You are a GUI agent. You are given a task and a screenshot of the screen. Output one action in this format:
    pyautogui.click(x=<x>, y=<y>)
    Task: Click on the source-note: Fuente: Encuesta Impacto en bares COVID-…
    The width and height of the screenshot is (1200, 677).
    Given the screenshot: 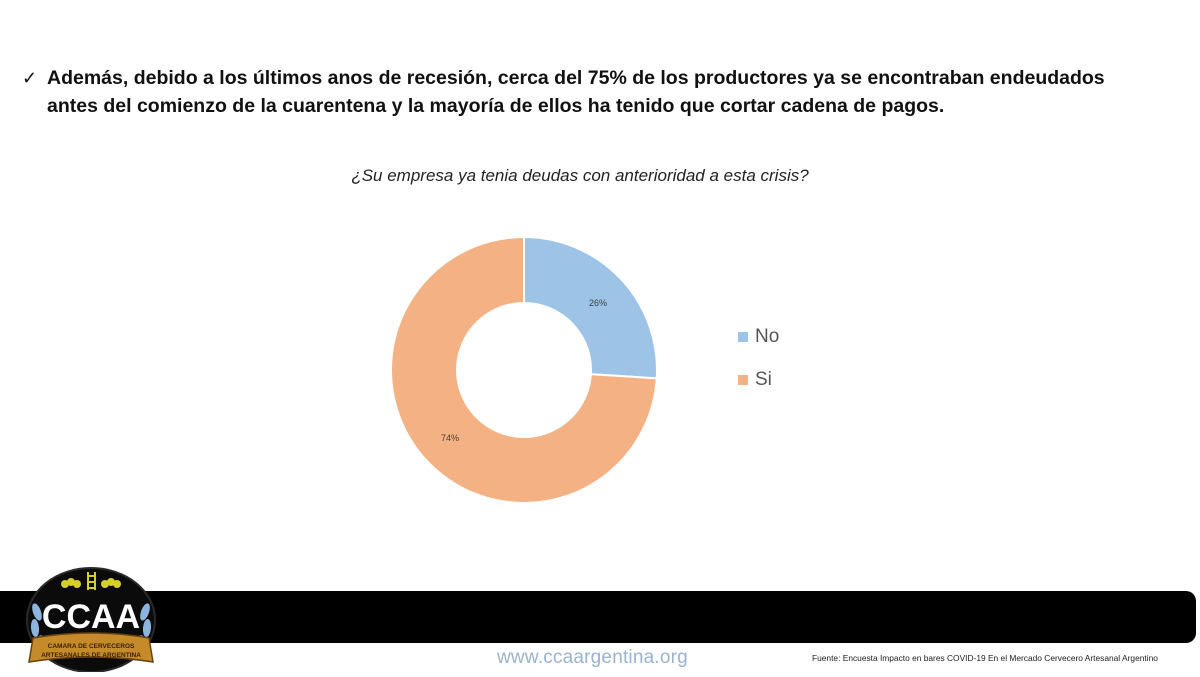 What is the action you would take?
    pyautogui.click(x=985, y=658)
    